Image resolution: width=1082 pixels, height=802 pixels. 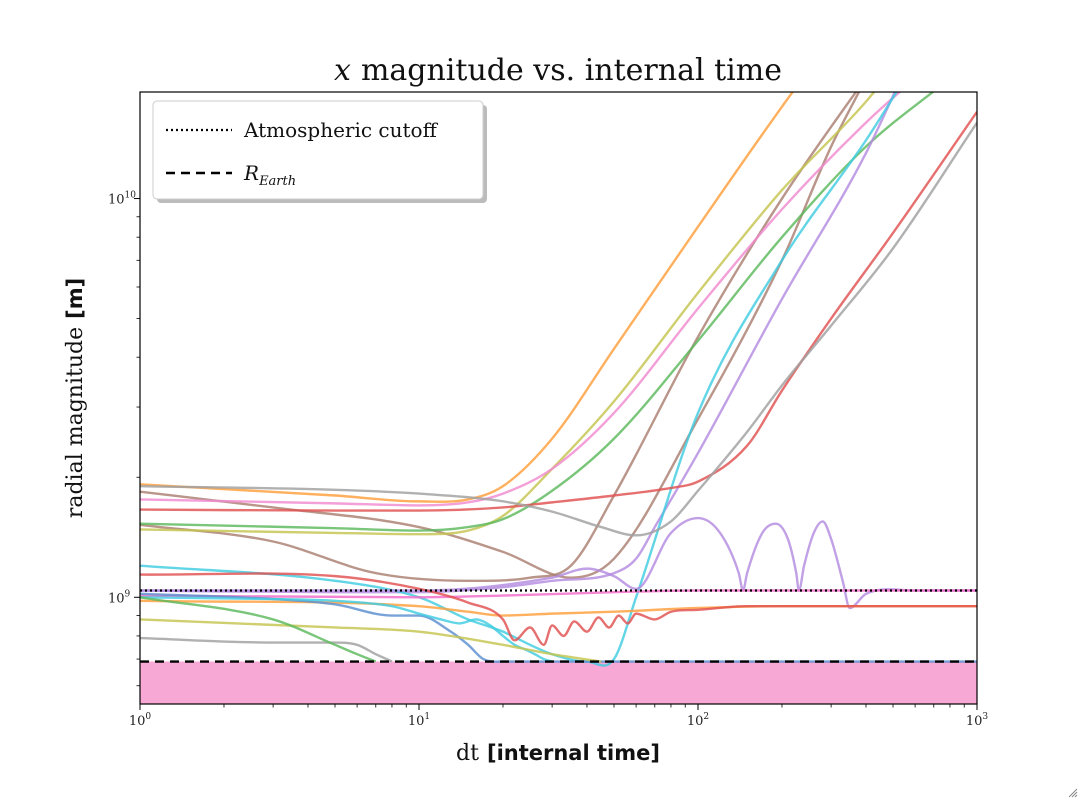 What do you see at coordinates (558, 682) in the screenshot?
I see `earth-interior-fill` at bounding box center [558, 682].